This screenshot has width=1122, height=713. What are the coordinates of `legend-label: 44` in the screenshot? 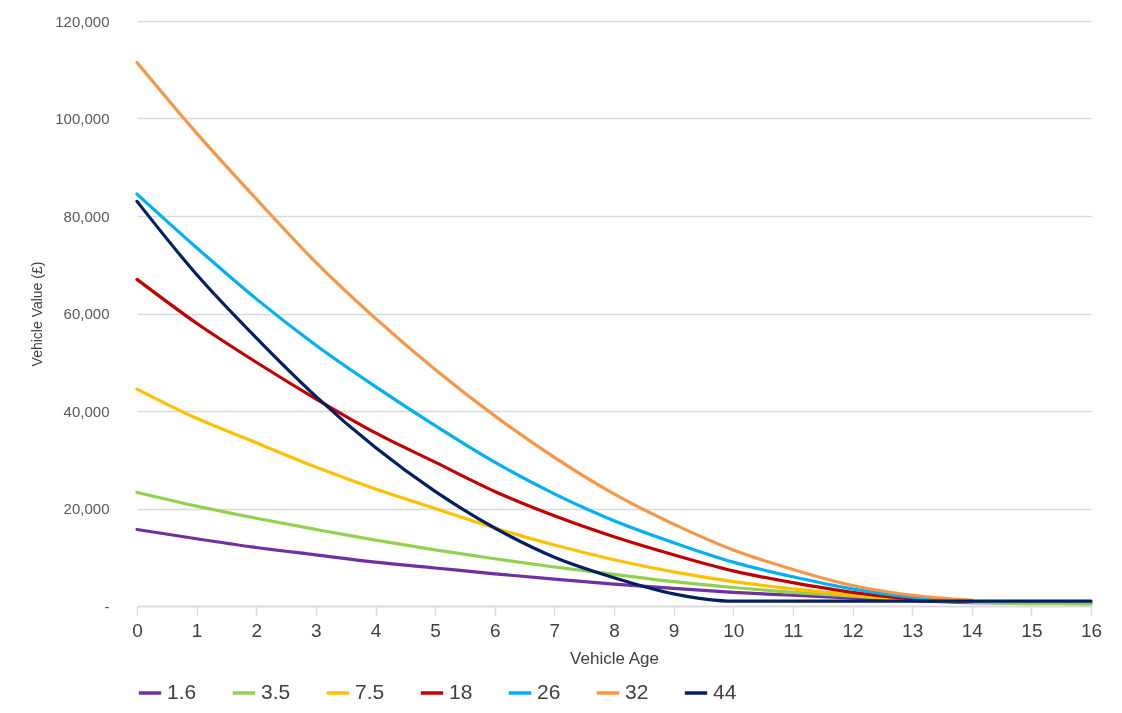 It's located at (725, 691).